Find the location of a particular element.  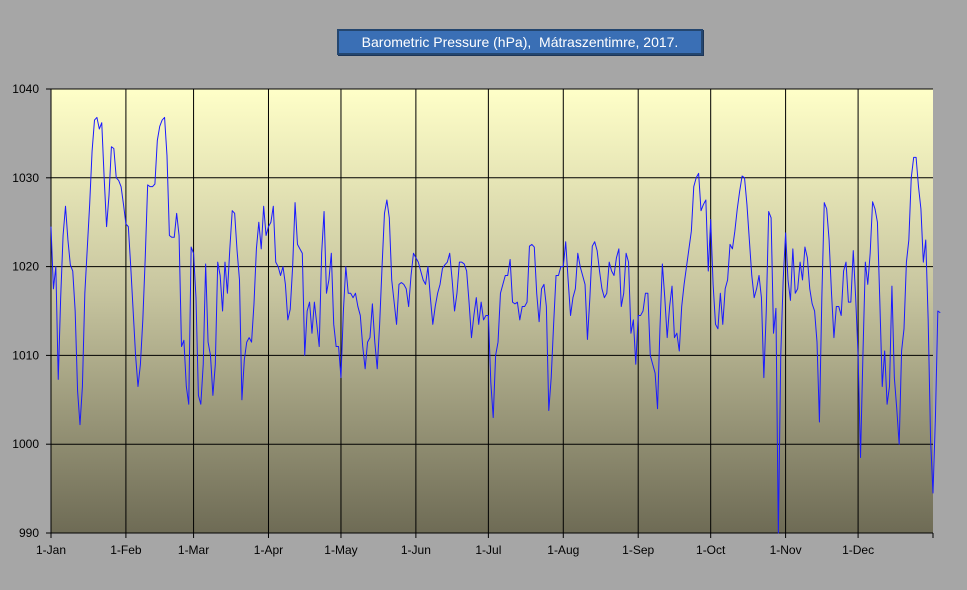

y-tick-label: 1040 is located at coordinates (25, 89).